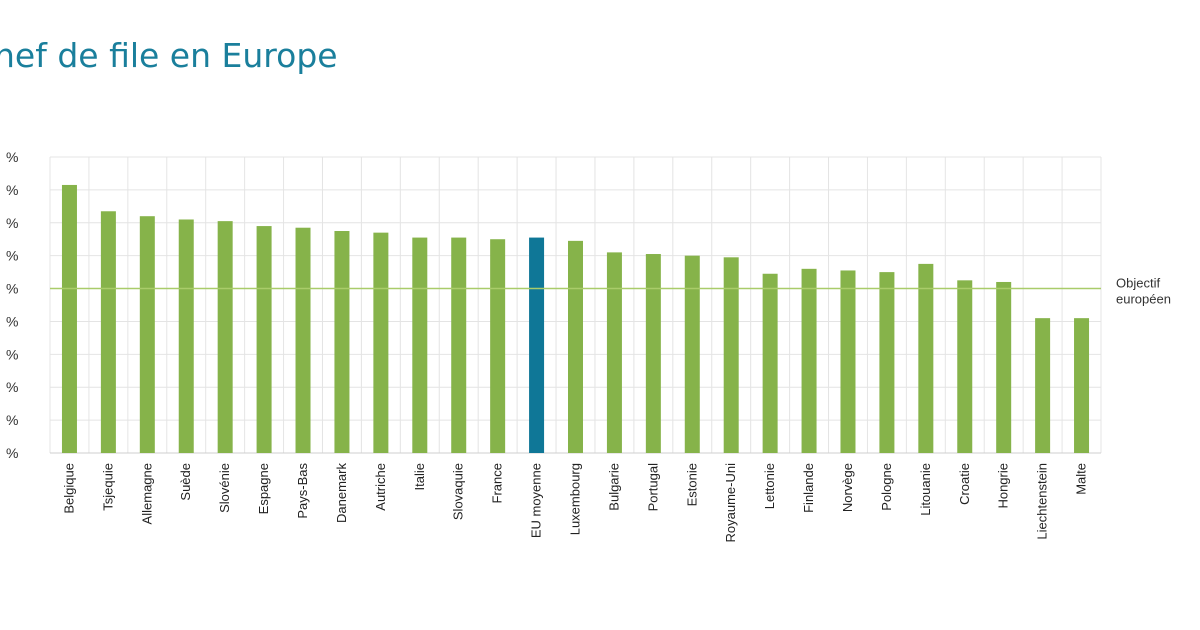 The height and width of the screenshot is (630, 1200). Describe the element at coordinates (653, 353) in the screenshot. I see `bar-portugal` at that location.